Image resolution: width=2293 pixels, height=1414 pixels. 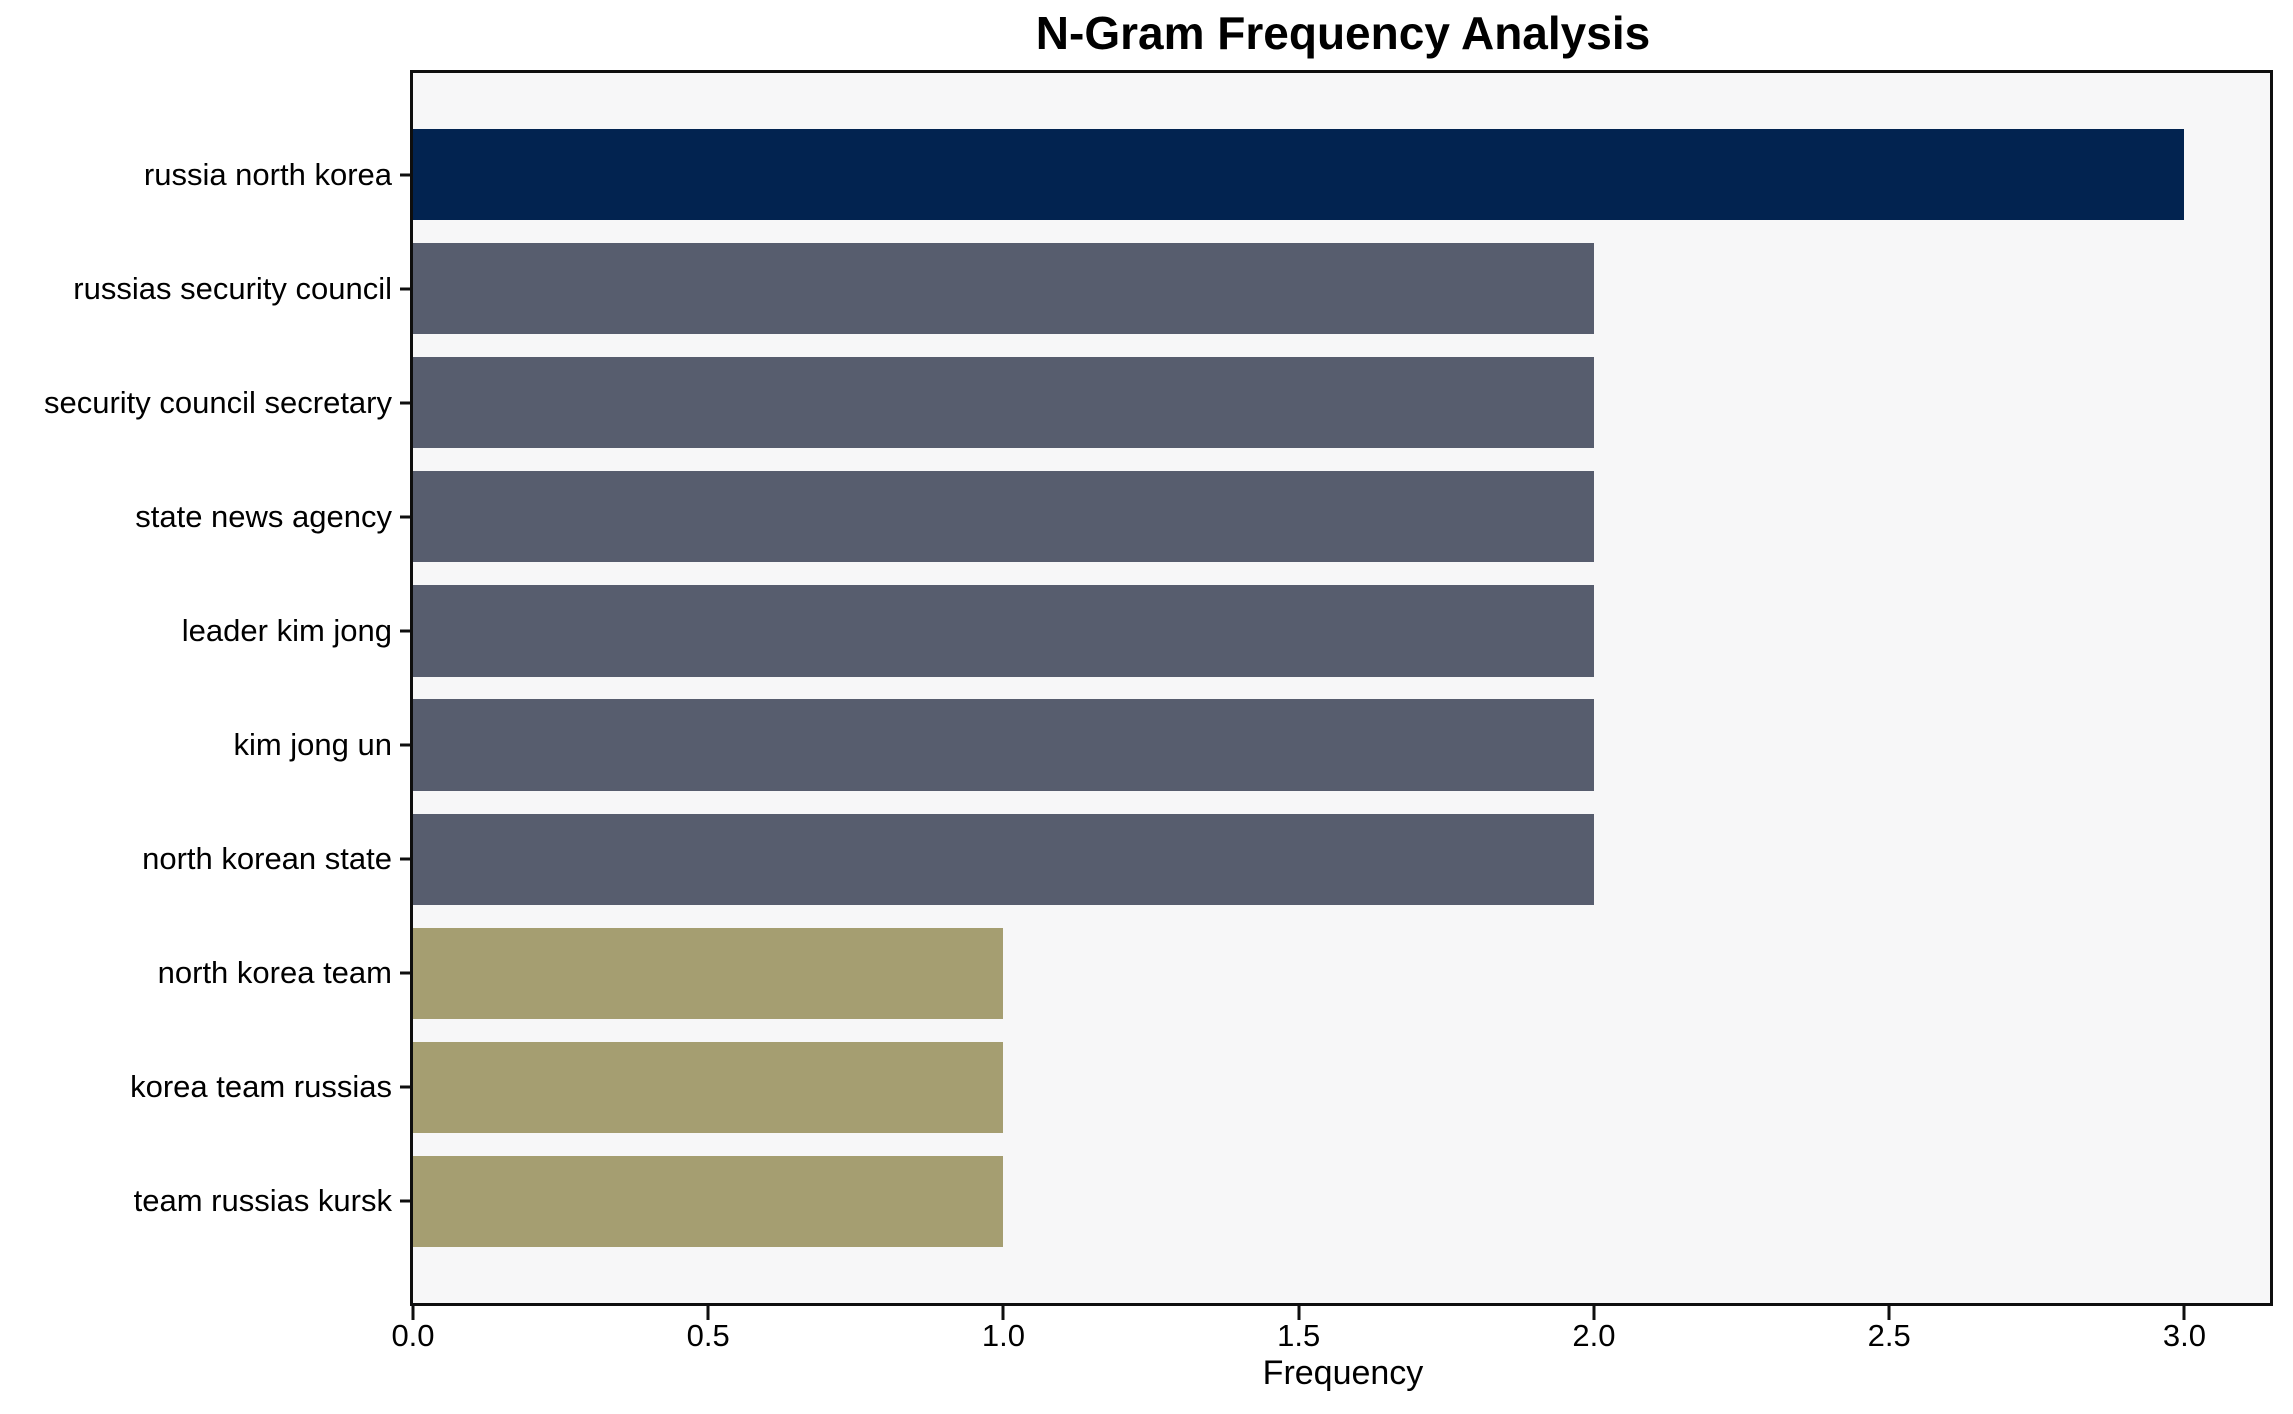 What do you see at coordinates (1343, 33) in the screenshot?
I see `chart-title: N-Gram Frequency Analysis` at bounding box center [1343, 33].